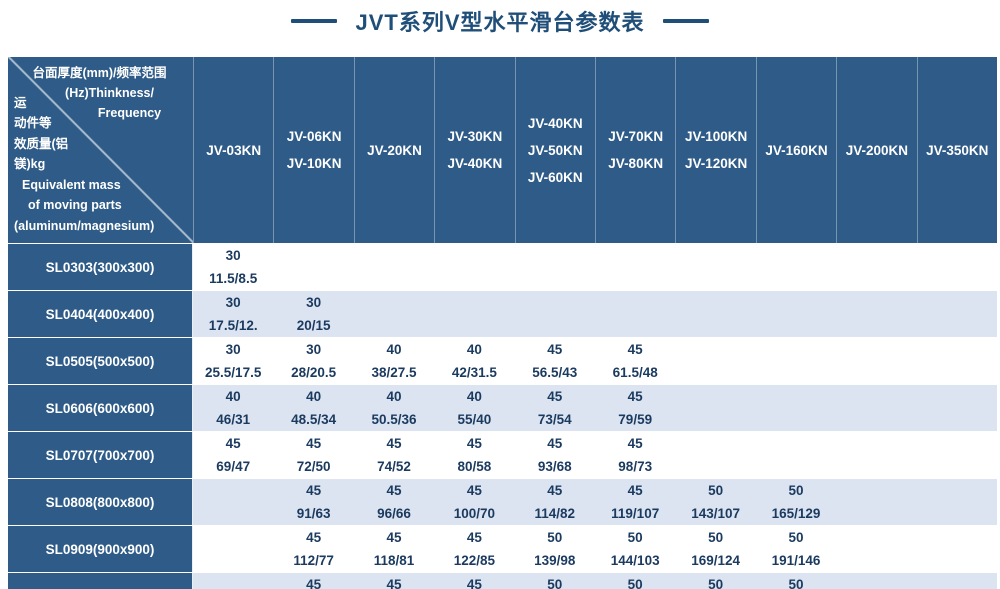 The image size is (1000, 589). Describe the element at coordinates (313, 513) in the screenshot. I see `frequency-value: 91/63` at that location.